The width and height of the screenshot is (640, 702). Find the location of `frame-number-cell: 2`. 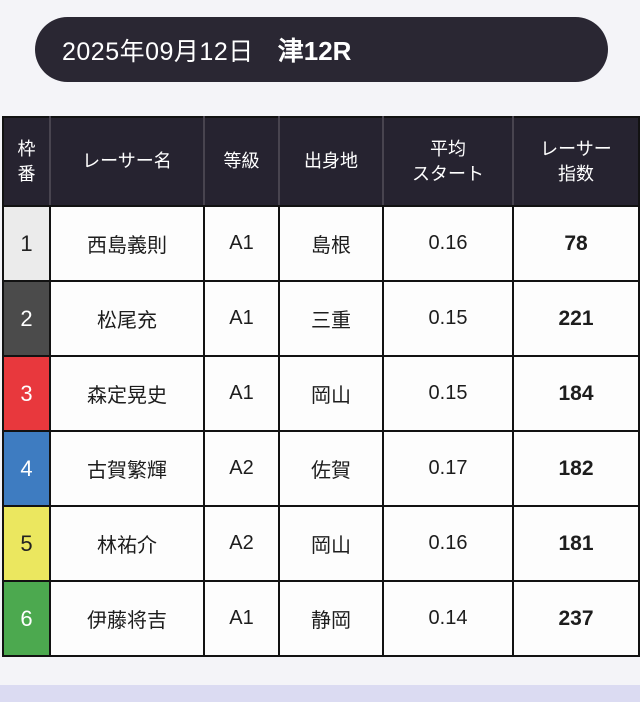

frame-number-cell: 2 is located at coordinates (26, 318).